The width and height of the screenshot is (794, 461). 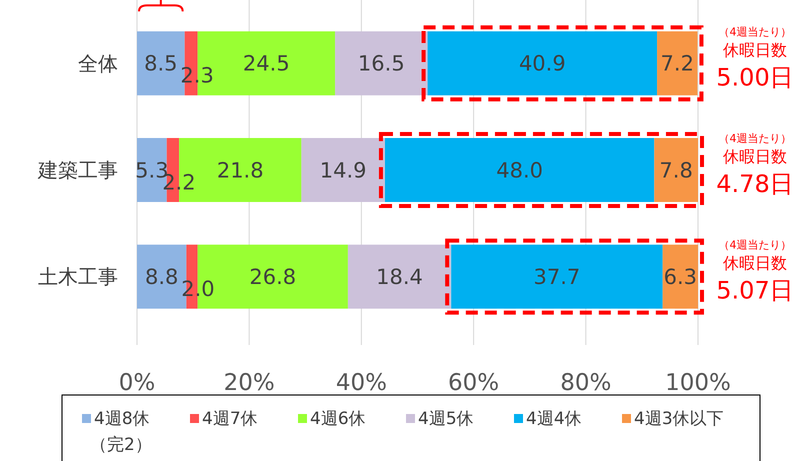 What do you see at coordinates (755, 77) in the screenshot?
I see `text: 5.00日` at bounding box center [755, 77].